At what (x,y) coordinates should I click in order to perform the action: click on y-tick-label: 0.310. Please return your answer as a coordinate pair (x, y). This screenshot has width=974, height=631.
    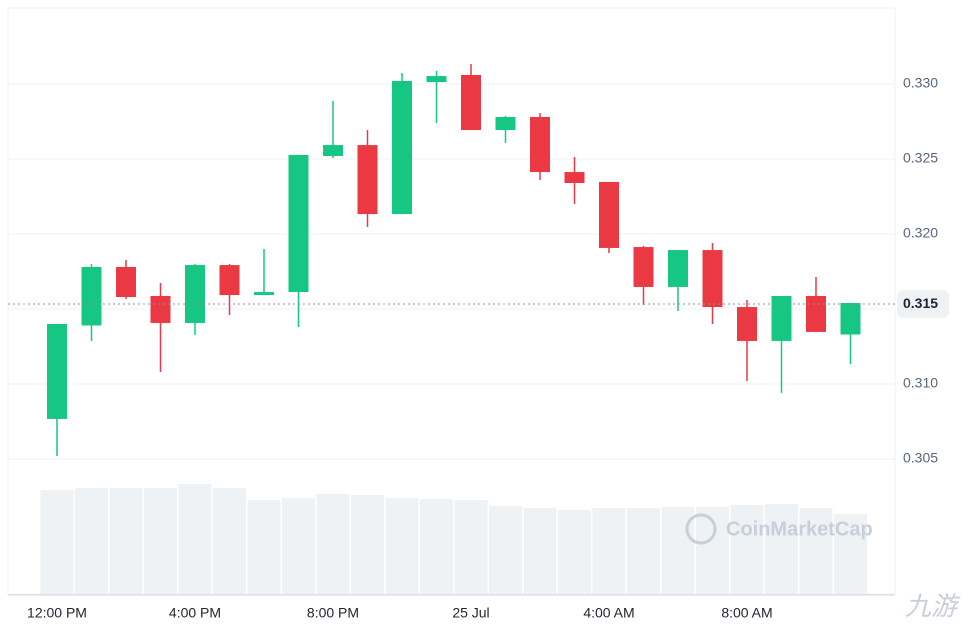
    Looking at the image, I should click on (920, 383).